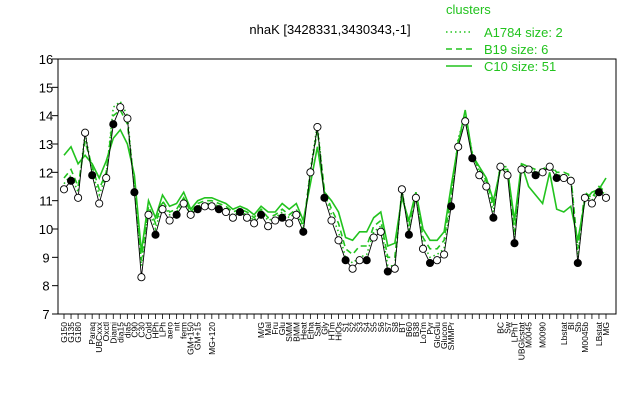  I want to click on x-tick-label: S3, so click(360, 327).